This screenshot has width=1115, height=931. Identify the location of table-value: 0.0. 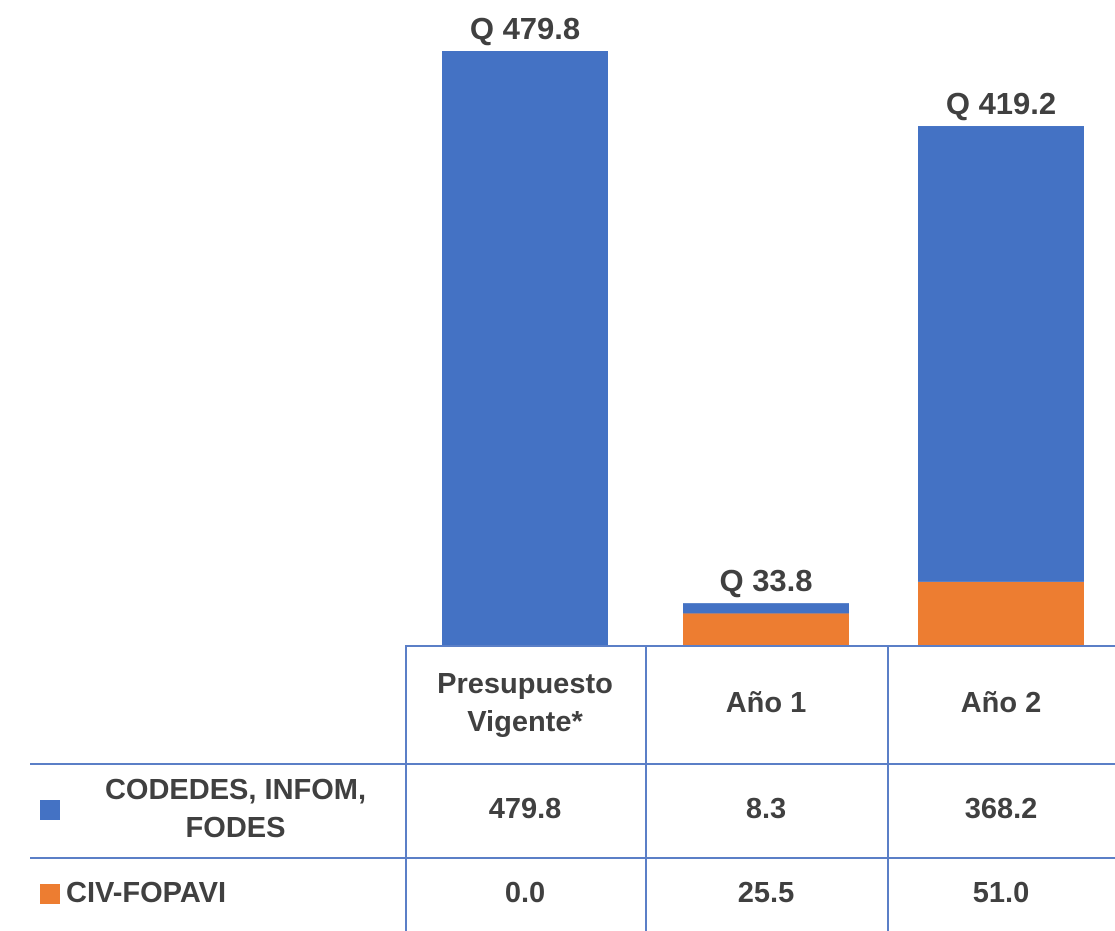
(525, 893).